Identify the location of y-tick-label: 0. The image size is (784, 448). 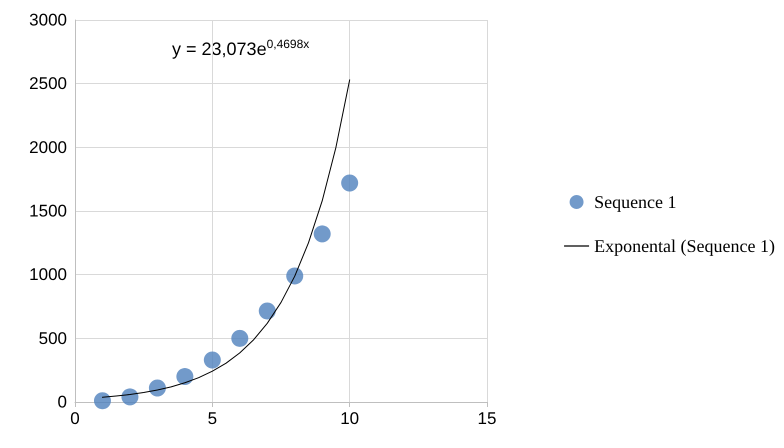
(62, 402).